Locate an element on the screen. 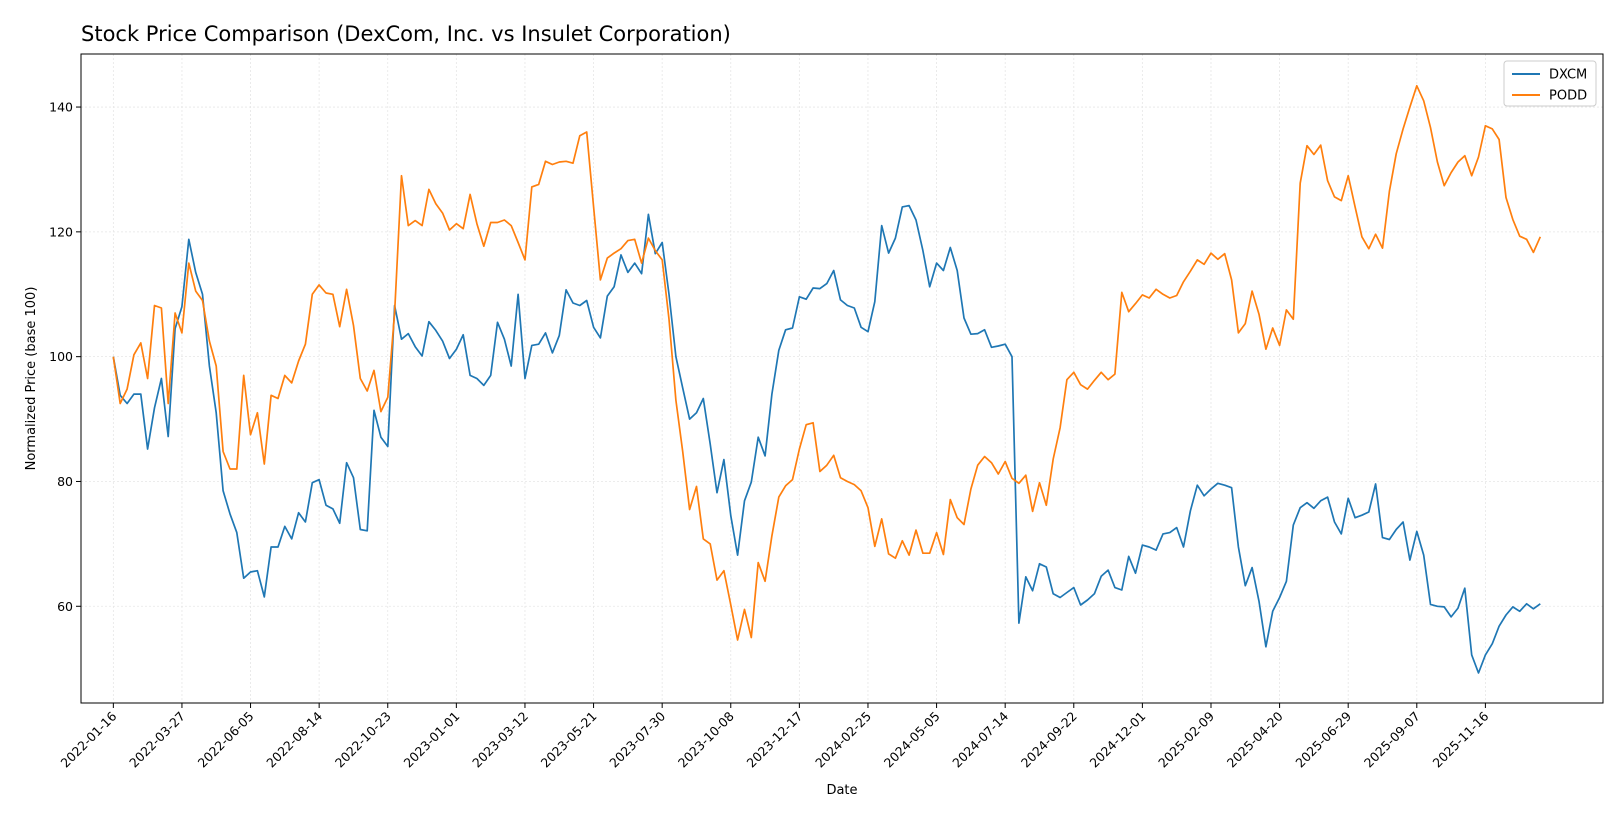 Image resolution: width=1620 pixels, height=819 pixels. x-tick-label: 2025-02-09 is located at coordinates (1186, 739).